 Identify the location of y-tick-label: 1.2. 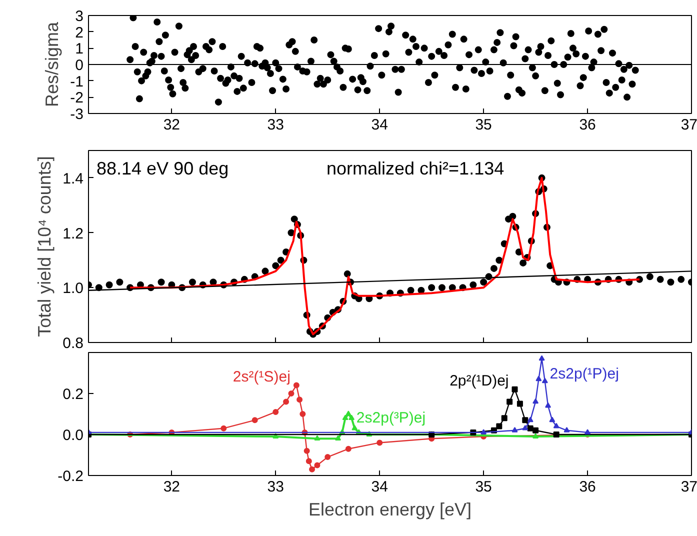
(73, 233).